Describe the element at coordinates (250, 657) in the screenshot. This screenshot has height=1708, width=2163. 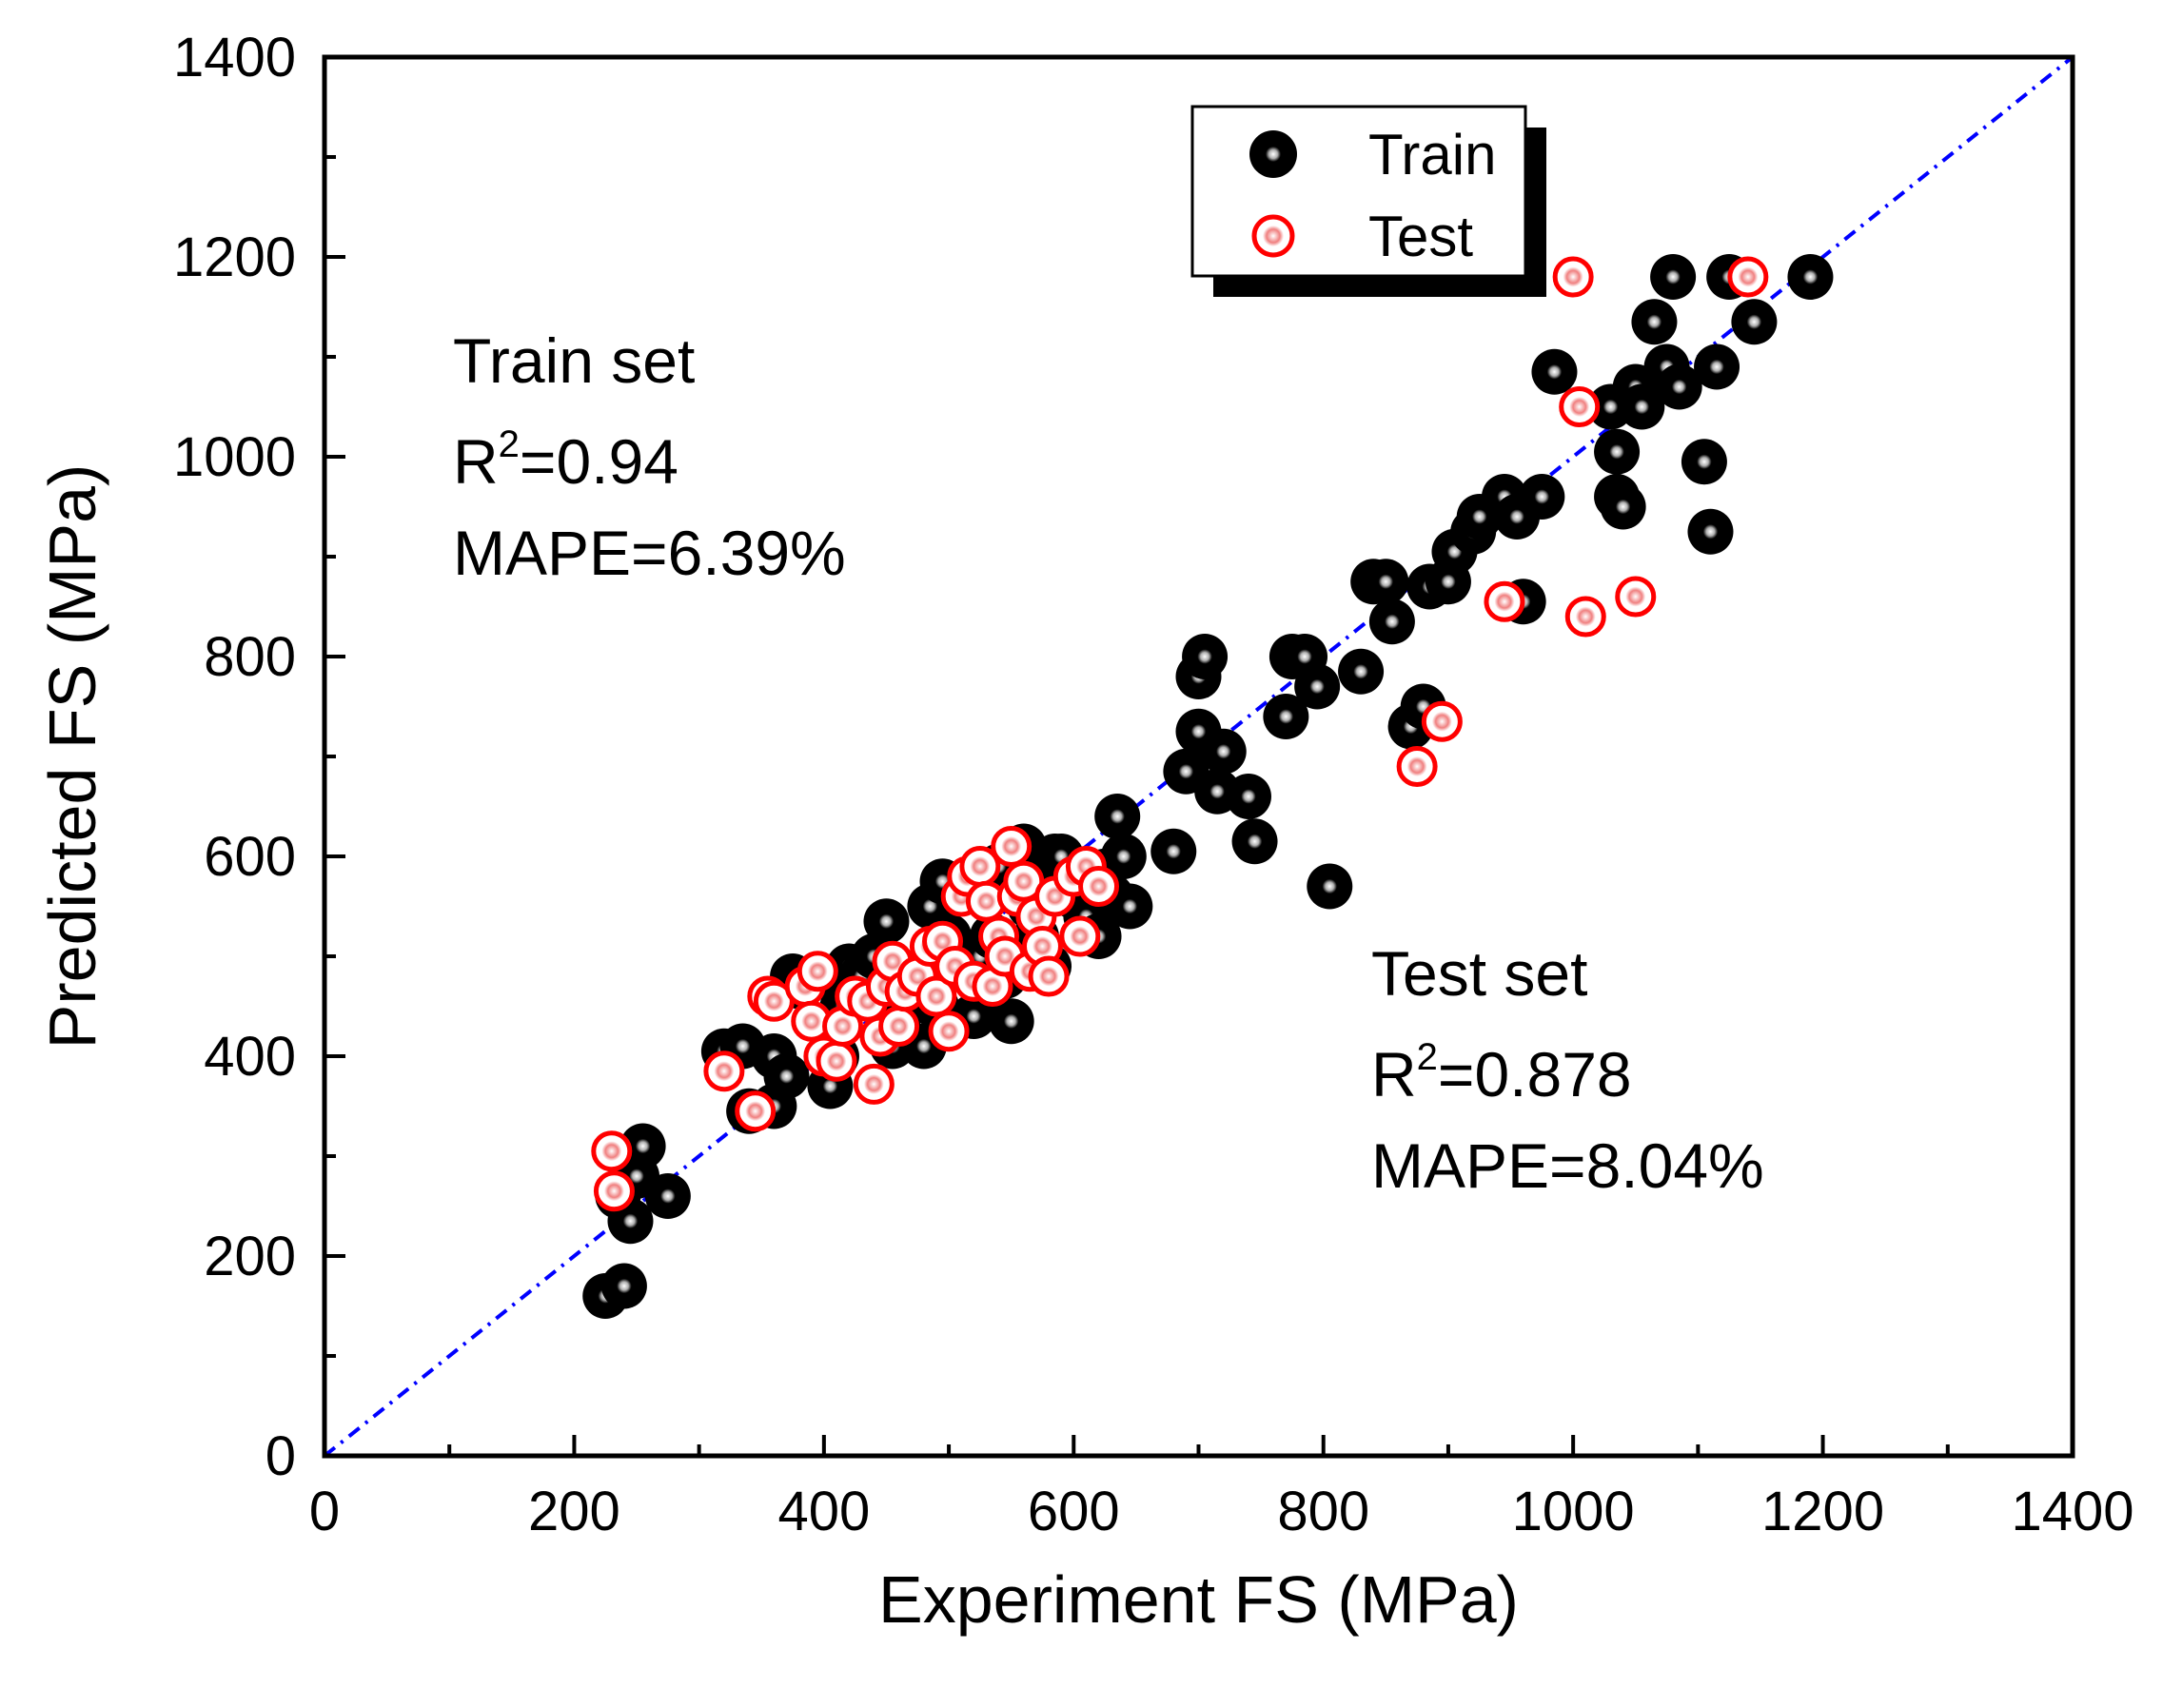
I see `y-tick-label: 800` at that location.